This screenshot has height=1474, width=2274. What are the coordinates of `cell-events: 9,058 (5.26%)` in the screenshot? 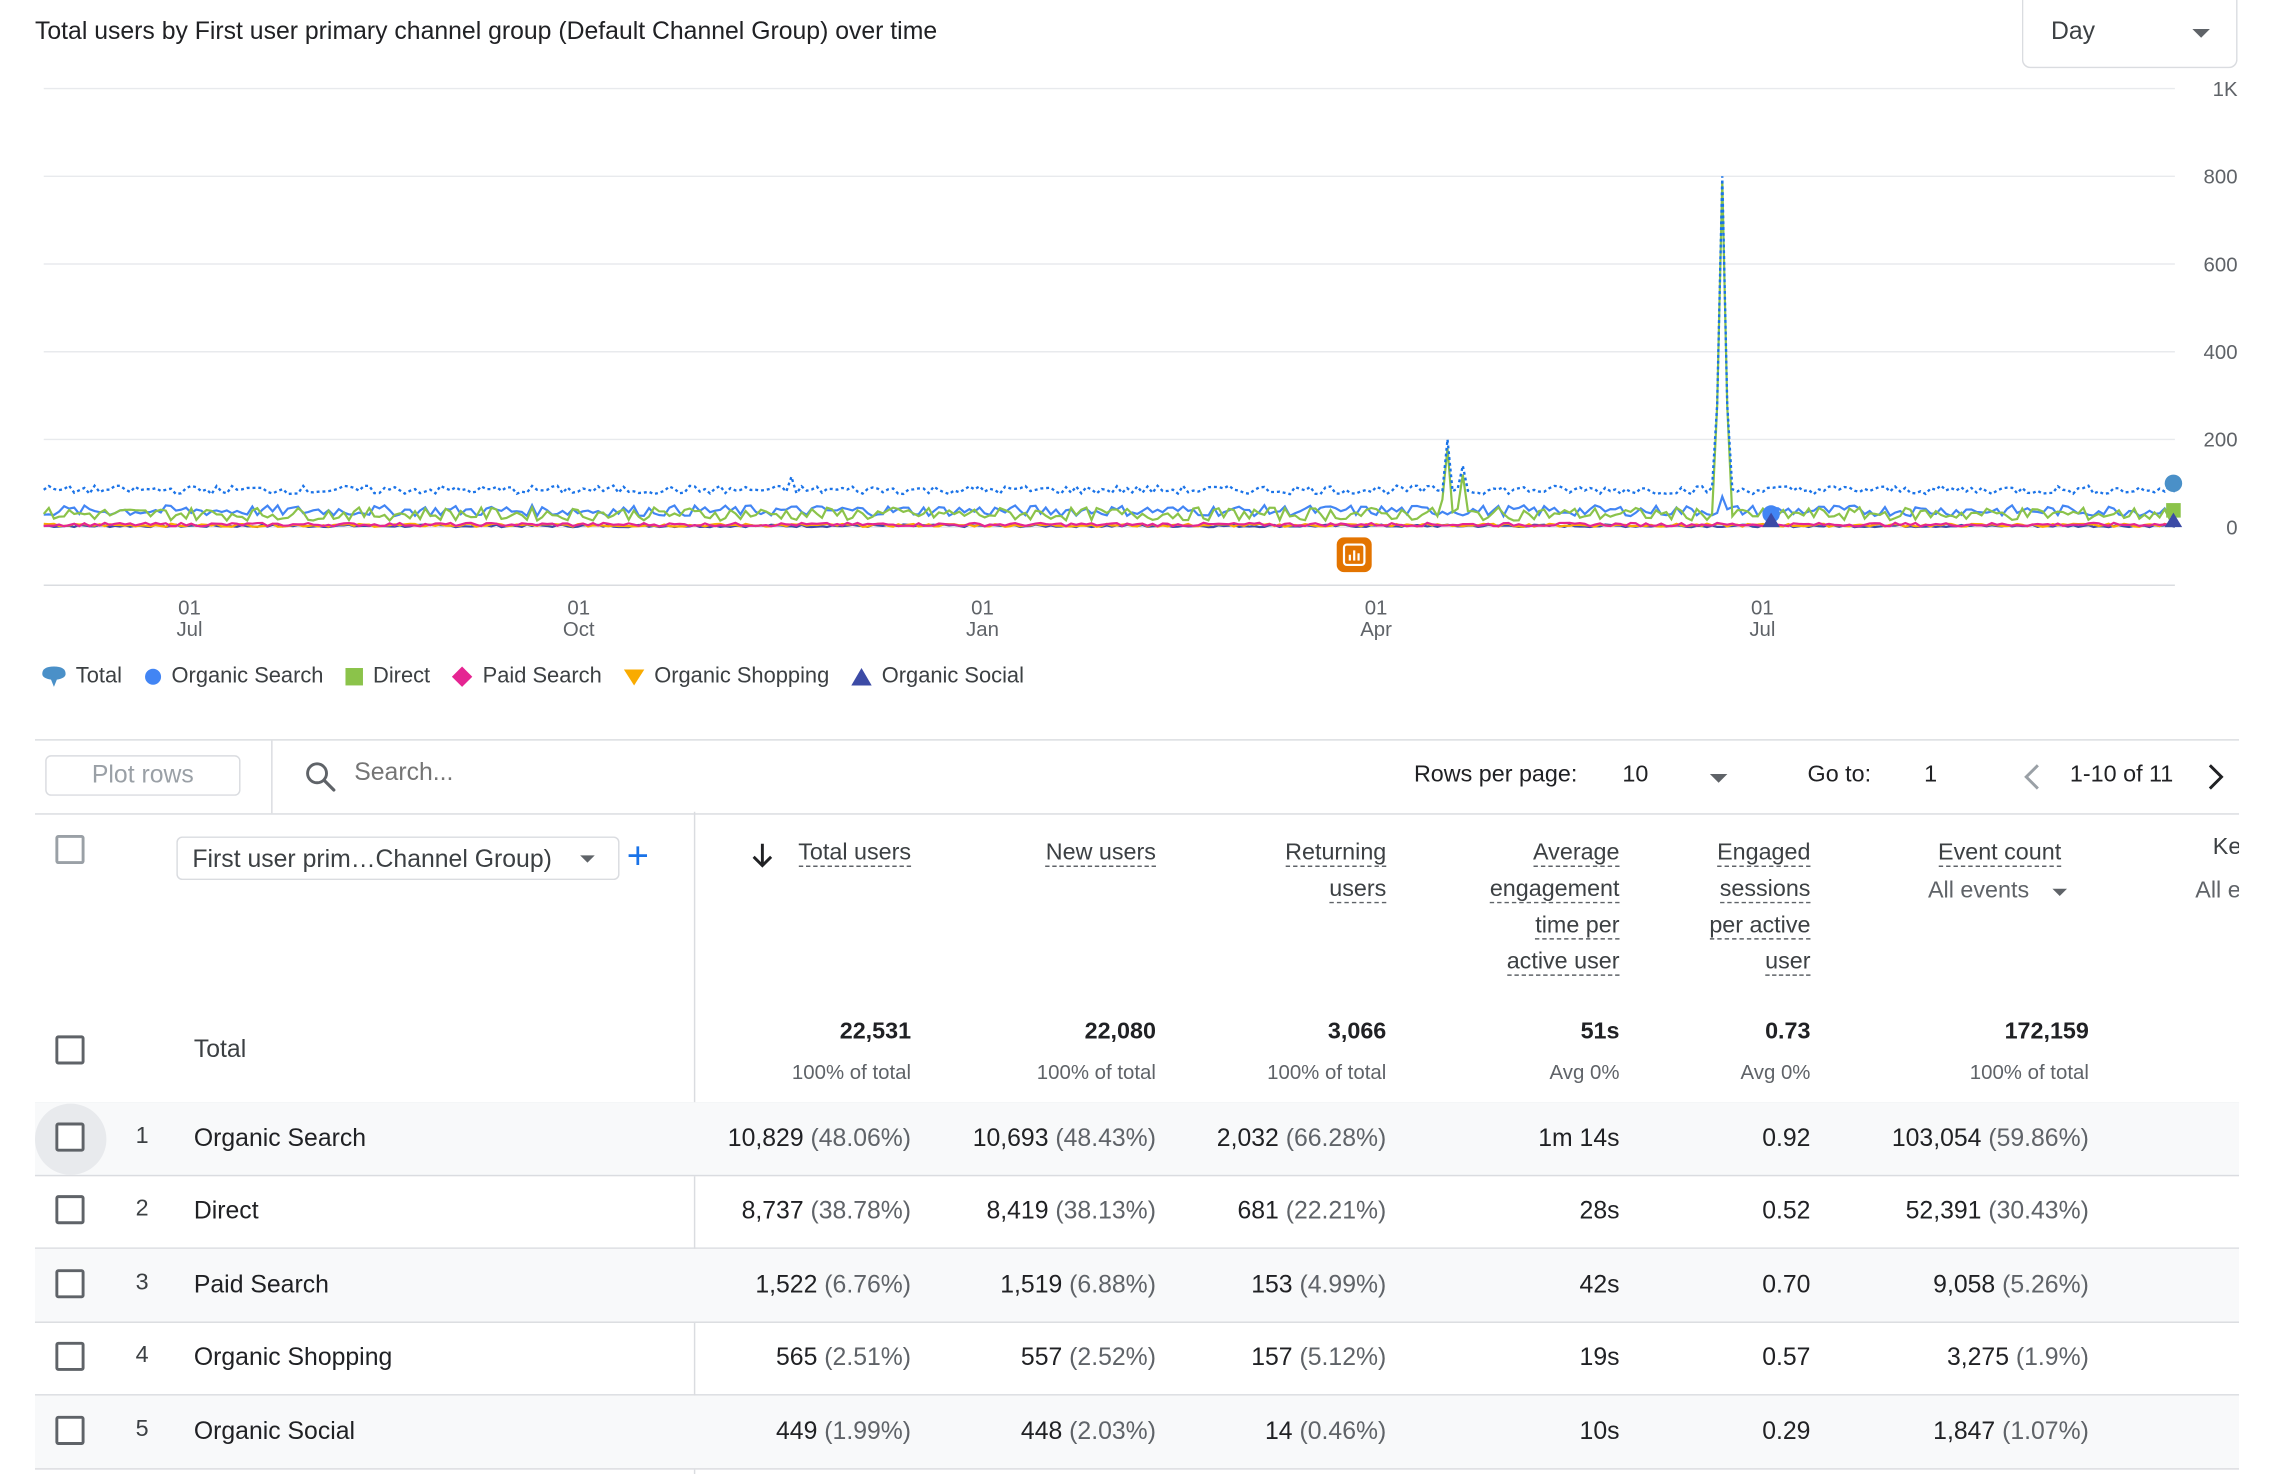 It's located at (2011, 1284).